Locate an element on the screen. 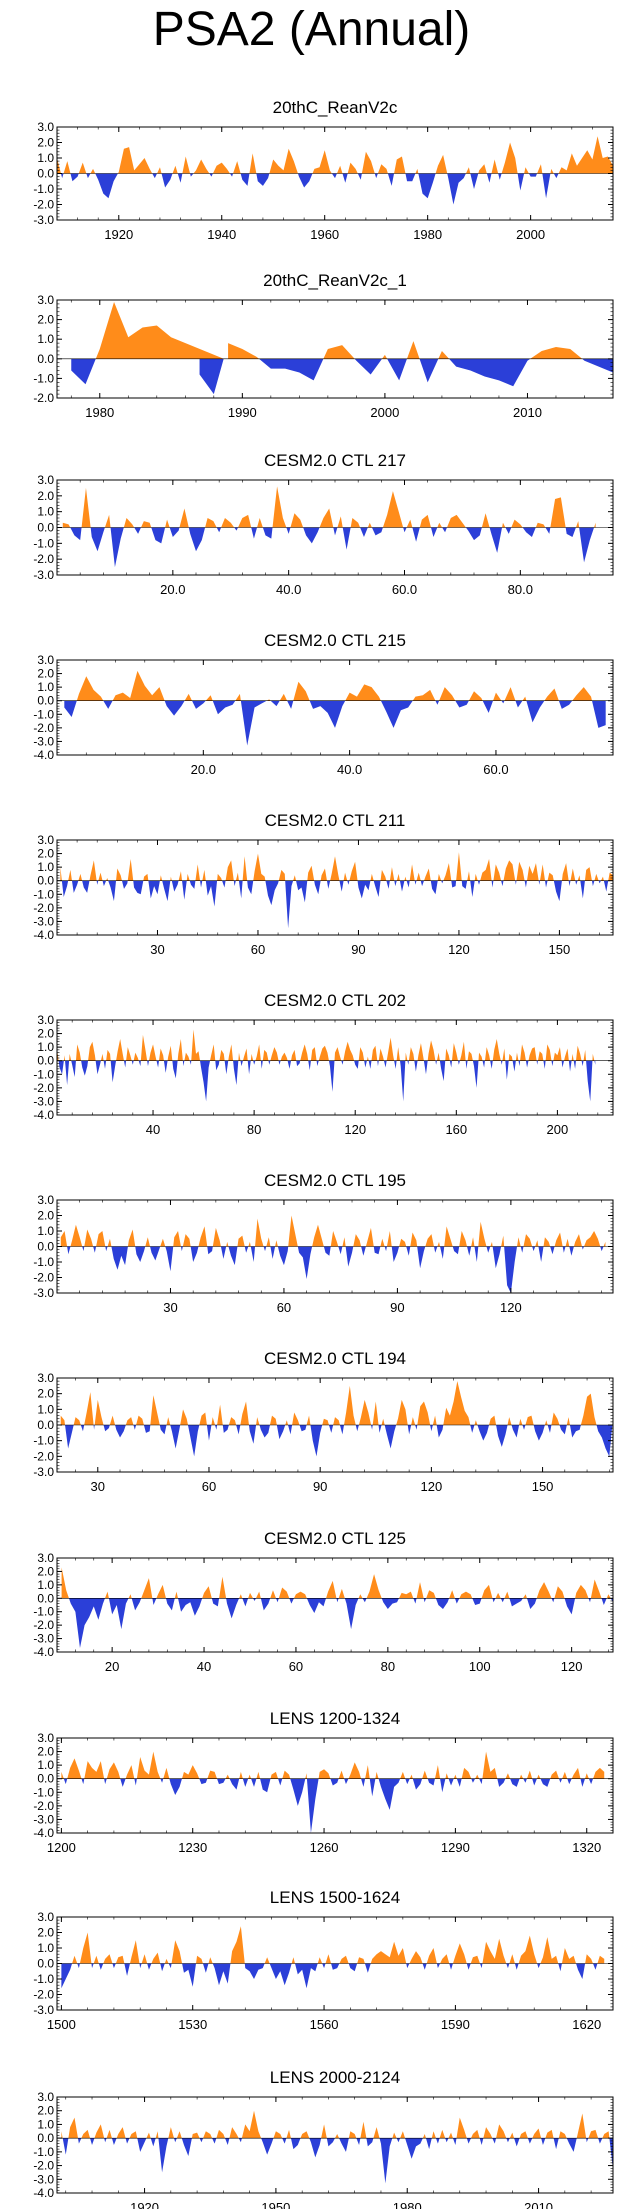 This screenshot has width=623, height=2209. chart-title: 20thC_ReanV2c_1 is located at coordinates (335, 280).